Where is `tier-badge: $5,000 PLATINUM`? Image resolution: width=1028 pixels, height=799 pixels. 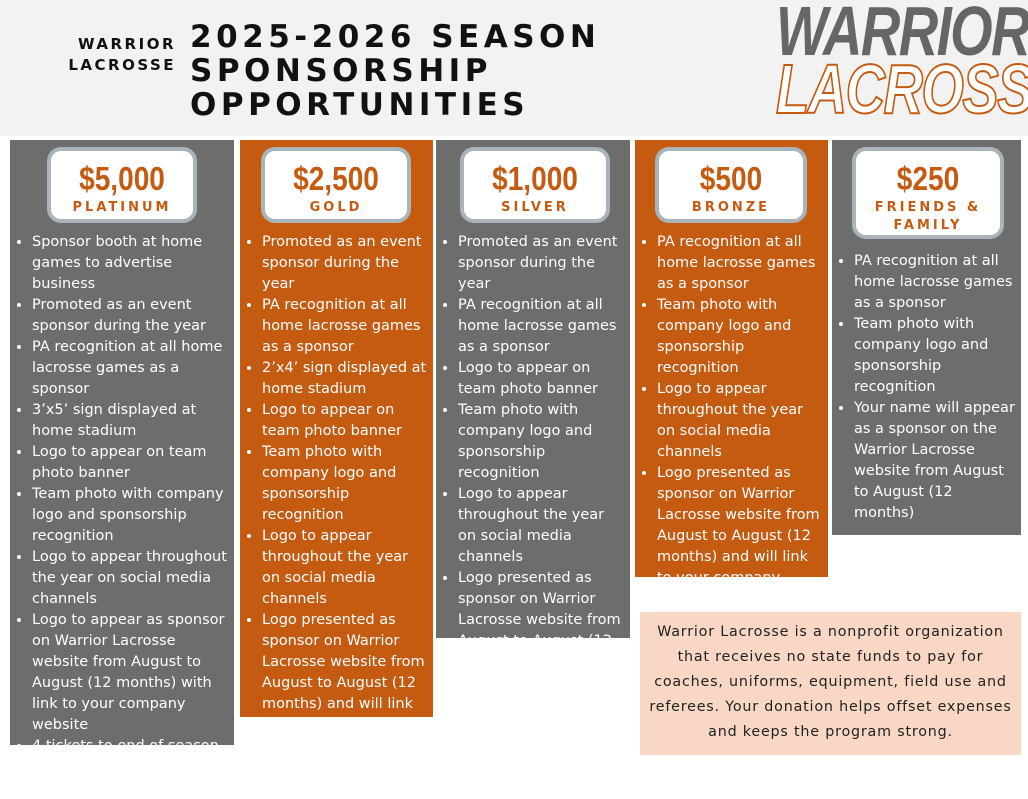 tier-badge: $5,000 PLATINUM is located at coordinates (122, 185).